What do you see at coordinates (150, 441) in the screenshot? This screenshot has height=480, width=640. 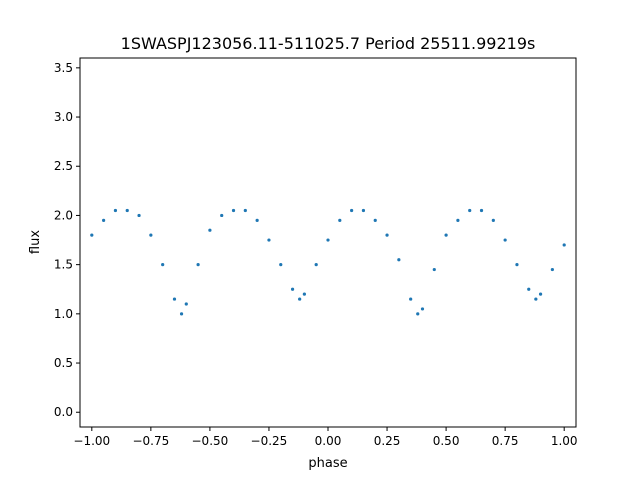 I see `x-tick-label: −0.75` at bounding box center [150, 441].